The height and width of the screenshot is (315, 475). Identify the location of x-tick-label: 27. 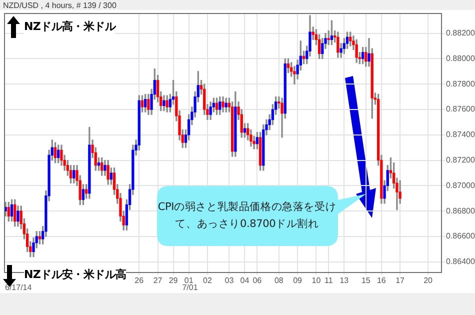
(158, 281).